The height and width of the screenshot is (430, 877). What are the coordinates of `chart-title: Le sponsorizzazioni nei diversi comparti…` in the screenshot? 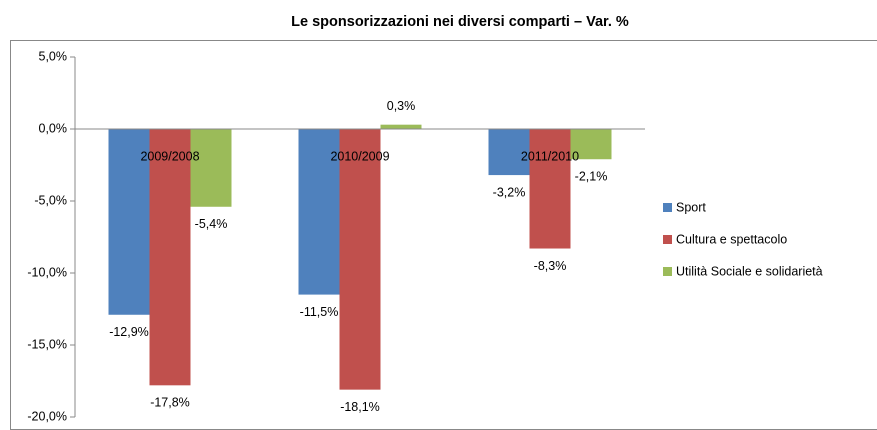 It's located at (460, 22).